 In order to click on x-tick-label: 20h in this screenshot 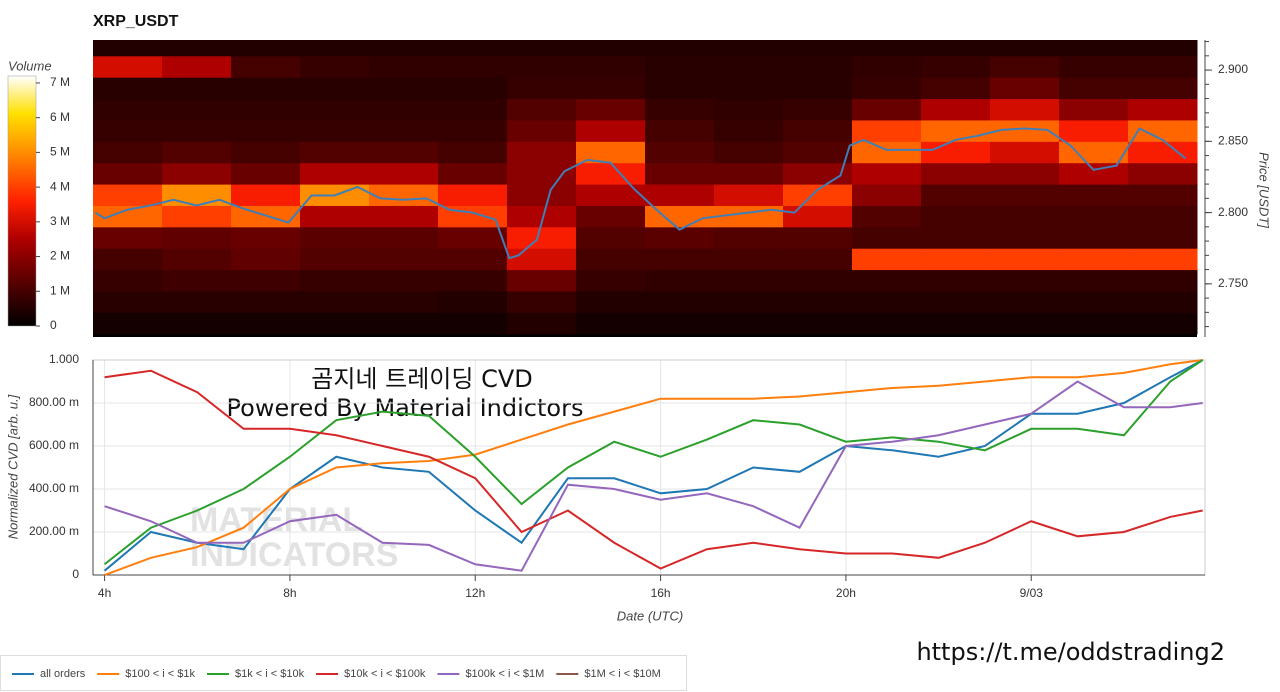, I will do `click(846, 593)`.